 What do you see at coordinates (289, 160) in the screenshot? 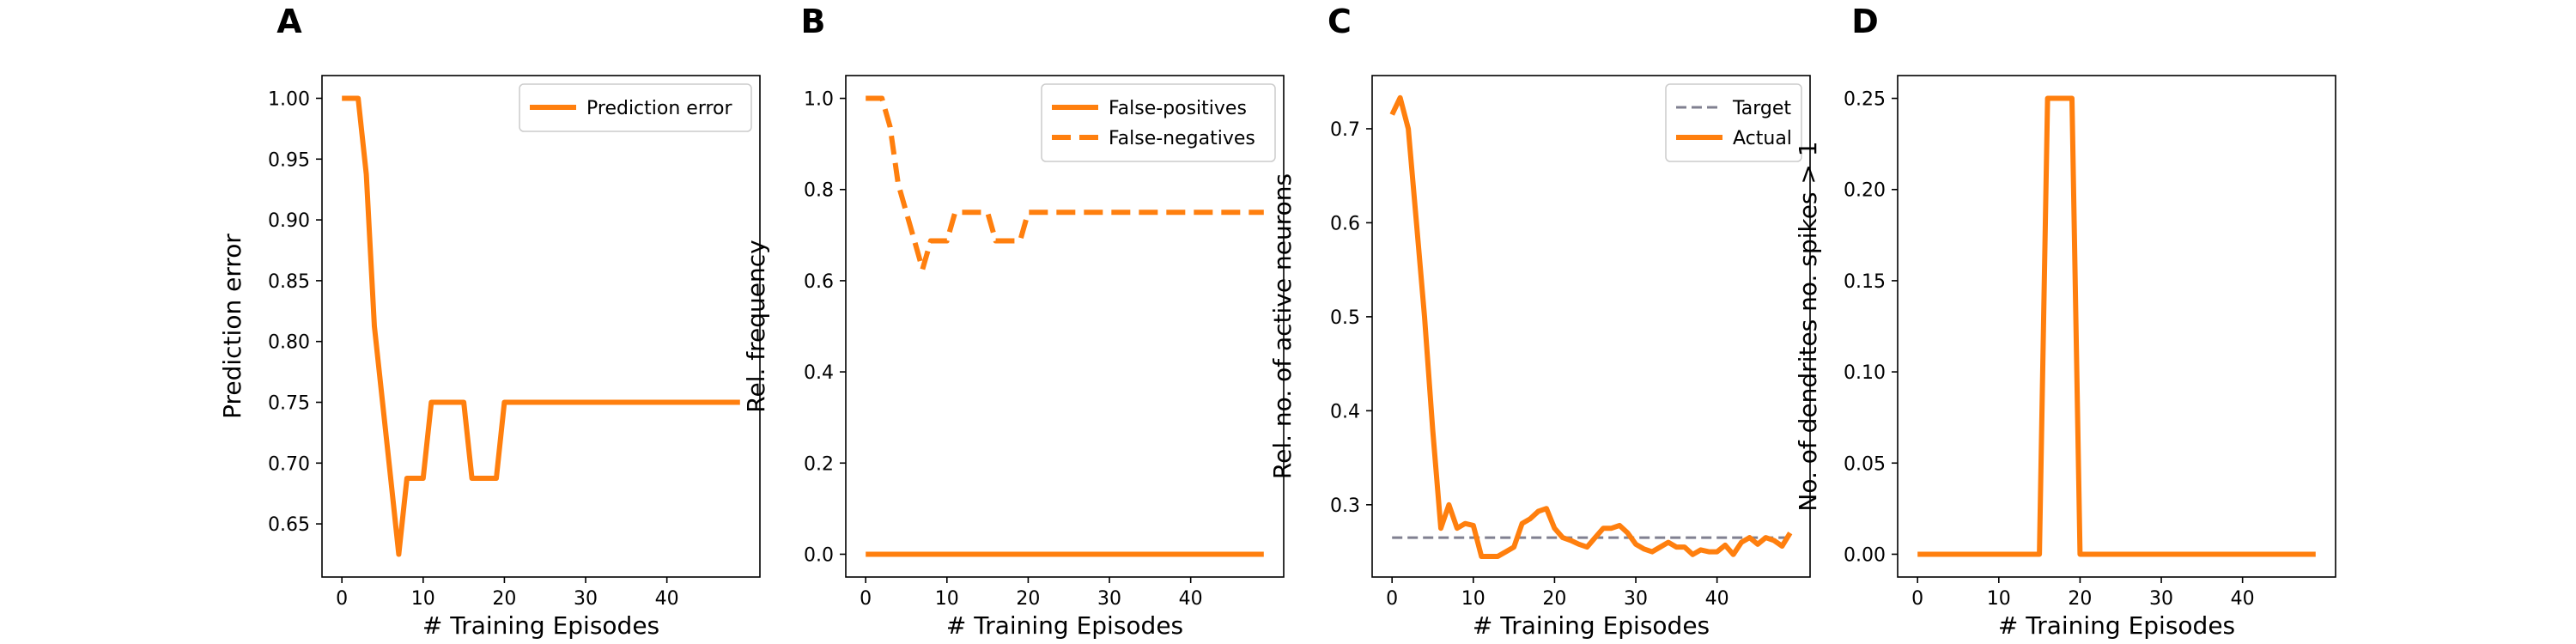
I see `y-tick-label: 0.95` at bounding box center [289, 160].